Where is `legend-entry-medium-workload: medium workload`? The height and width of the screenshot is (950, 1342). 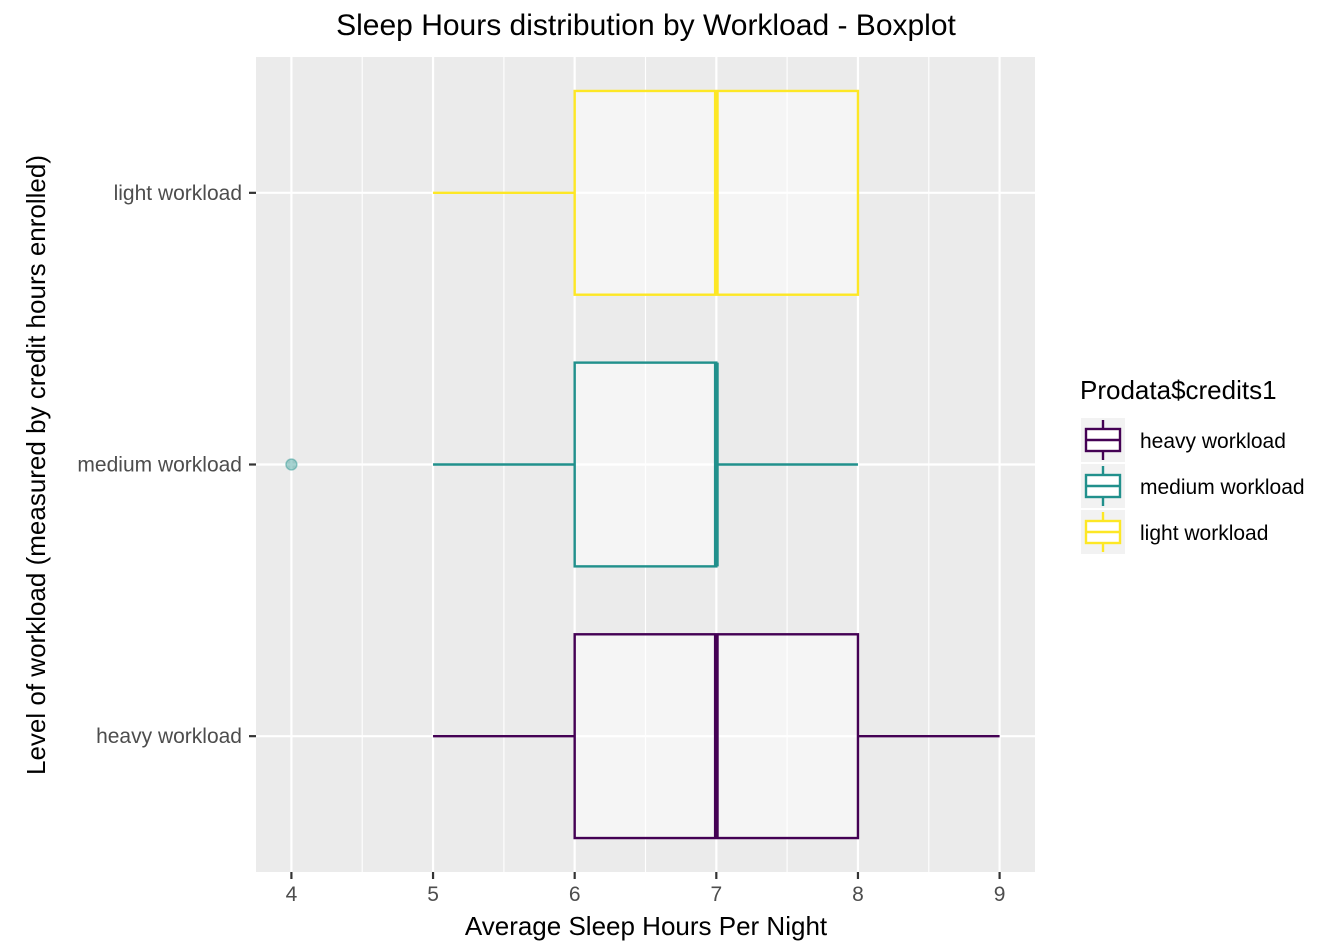
legend-entry-medium-workload: medium workload is located at coordinates (1193, 486).